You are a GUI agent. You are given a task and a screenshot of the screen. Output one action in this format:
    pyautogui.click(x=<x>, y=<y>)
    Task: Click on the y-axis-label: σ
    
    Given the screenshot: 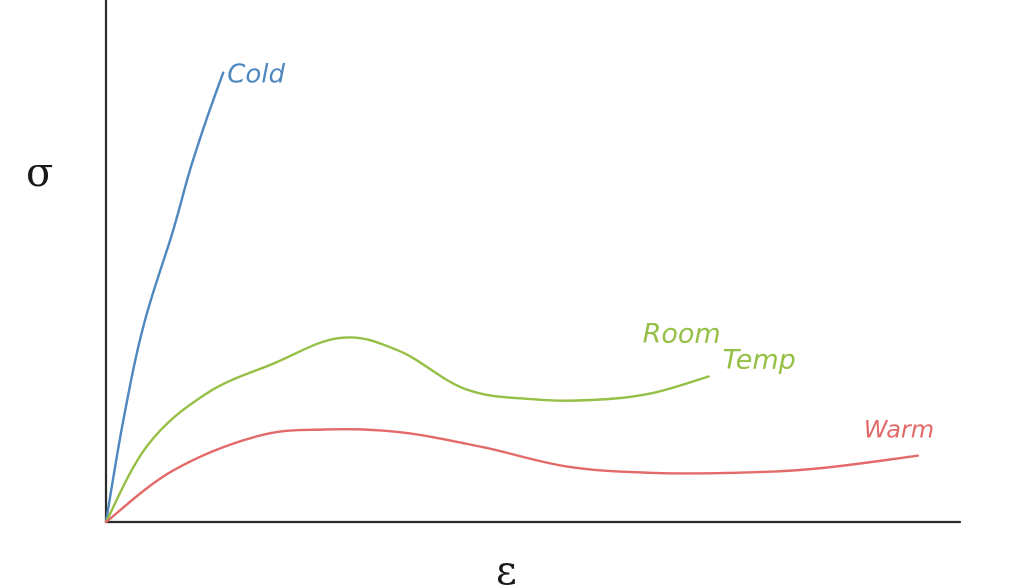 What is the action you would take?
    pyautogui.click(x=39, y=173)
    